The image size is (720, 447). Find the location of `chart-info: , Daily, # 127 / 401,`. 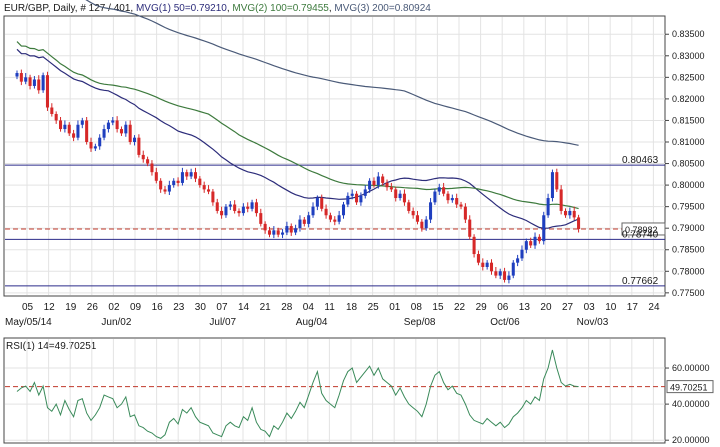

chart-info: , Daily, # 127 / 401, is located at coordinates (92, 8).